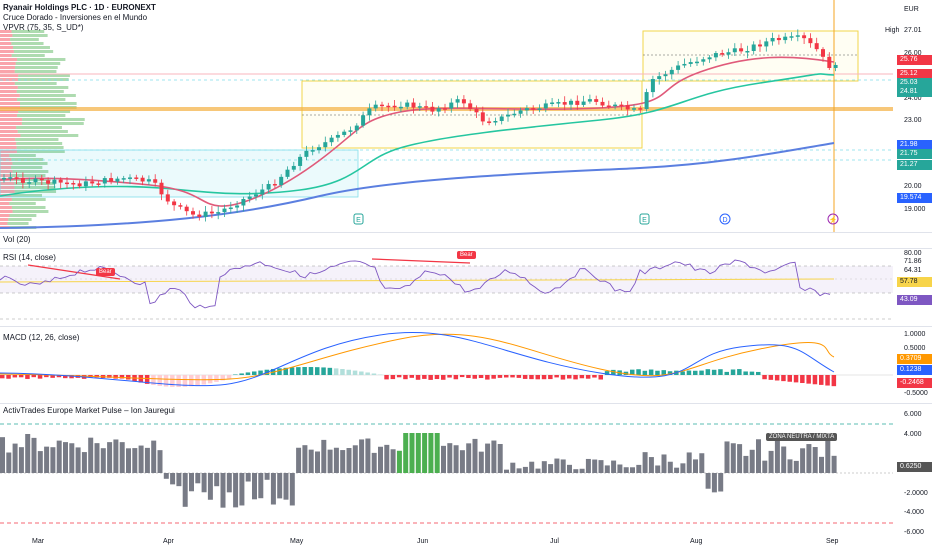  What do you see at coordinates (913, 253) in the screenshot?
I see `rsi-tick: 80.00` at bounding box center [913, 253].